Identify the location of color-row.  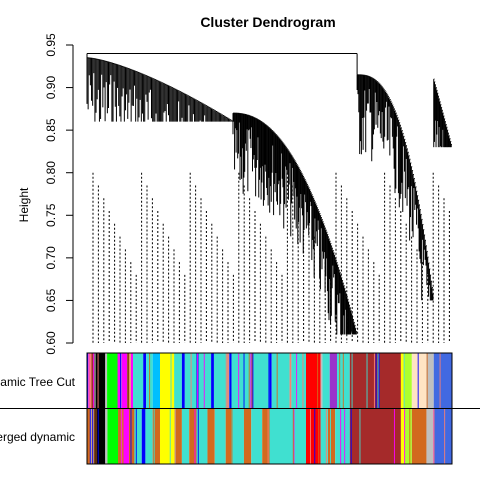
(269, 380).